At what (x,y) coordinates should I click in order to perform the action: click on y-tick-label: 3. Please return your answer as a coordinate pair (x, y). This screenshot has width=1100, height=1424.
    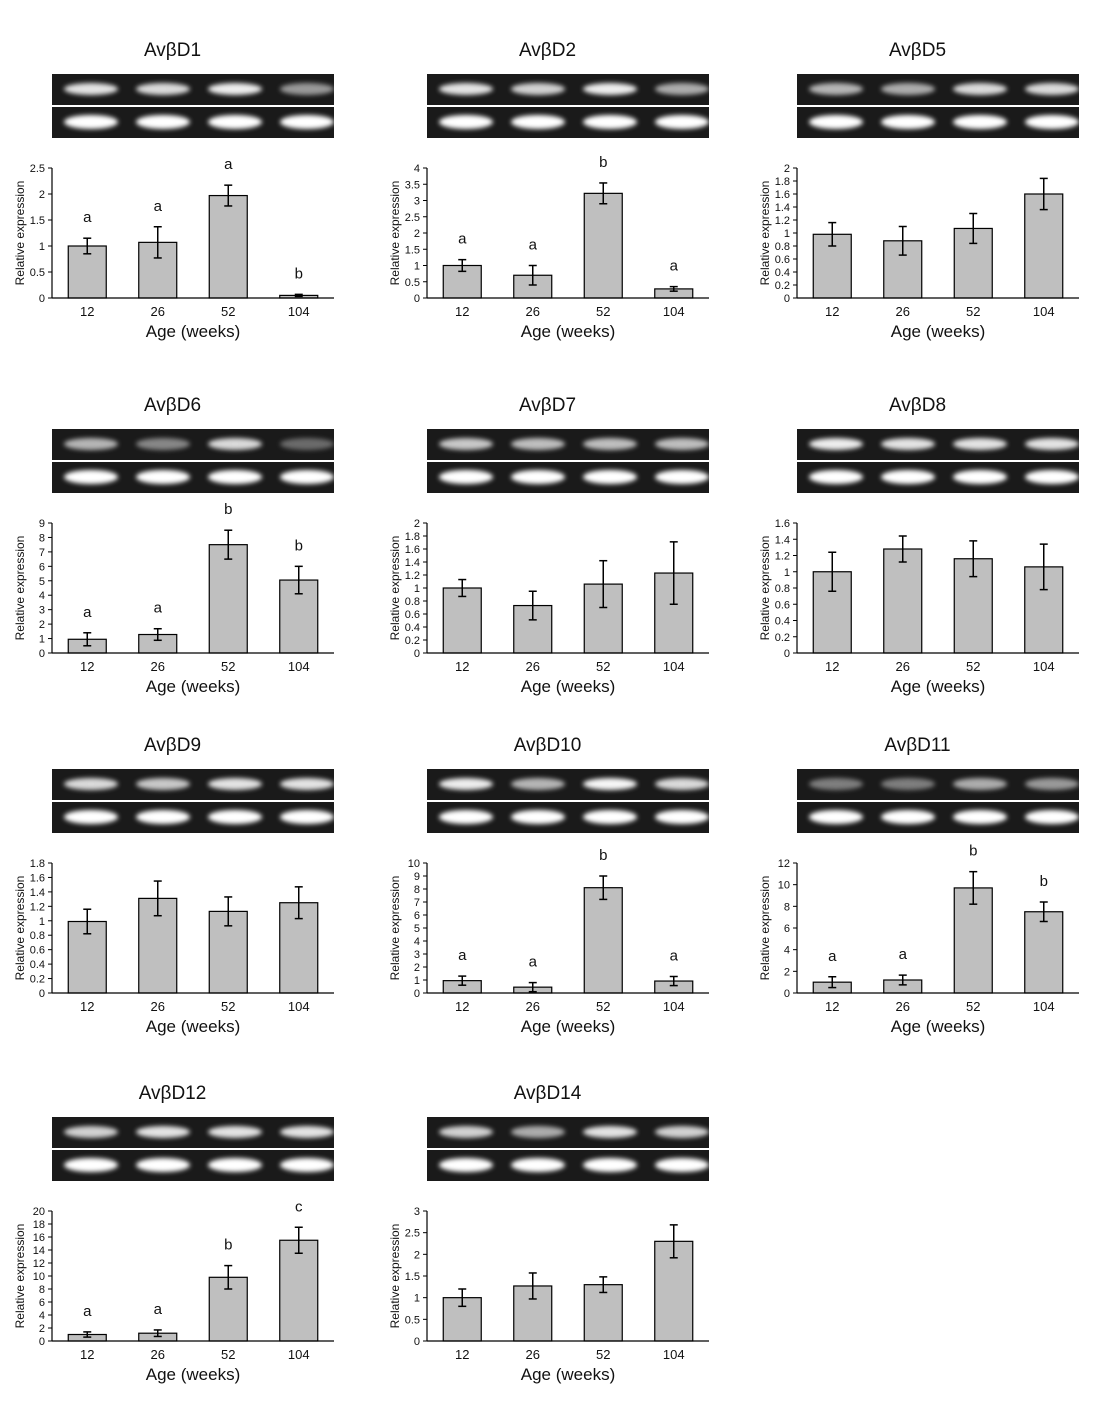
    Looking at the image, I should click on (417, 1212).